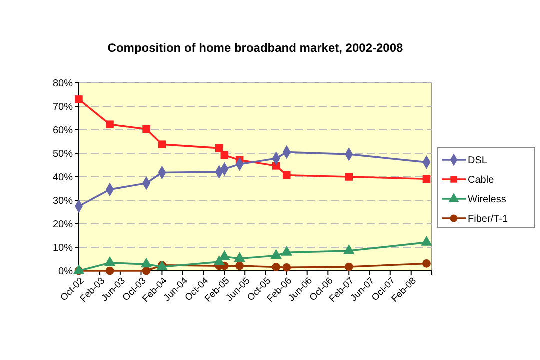  What do you see at coordinates (481, 180) in the screenshot?
I see `legend-label: Cable` at bounding box center [481, 180].